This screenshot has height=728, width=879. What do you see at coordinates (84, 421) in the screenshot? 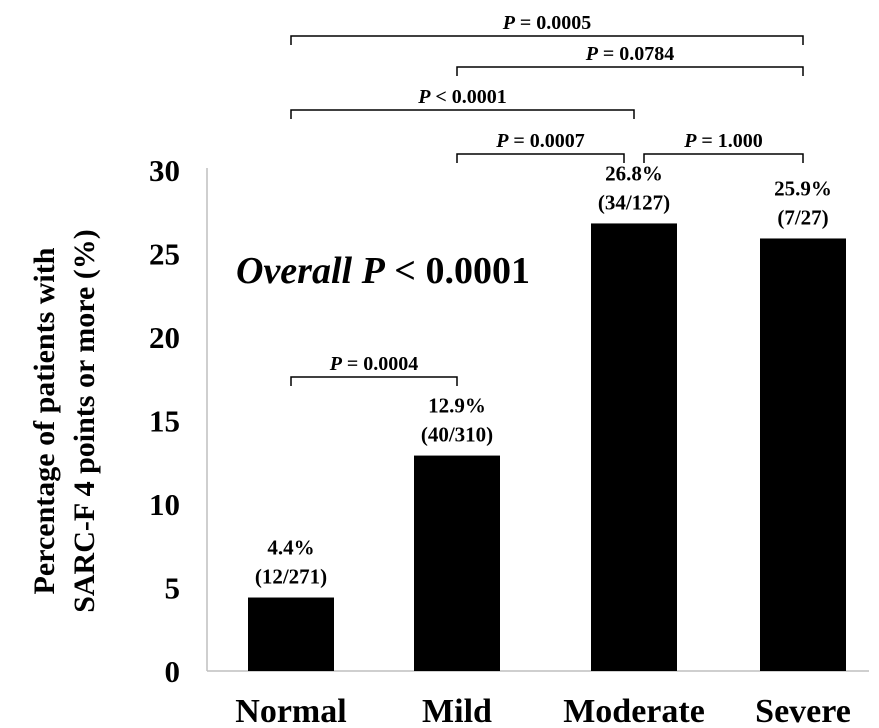
I see `y-axis-title-line: SARC-F 4 points or more (%)` at bounding box center [84, 421].